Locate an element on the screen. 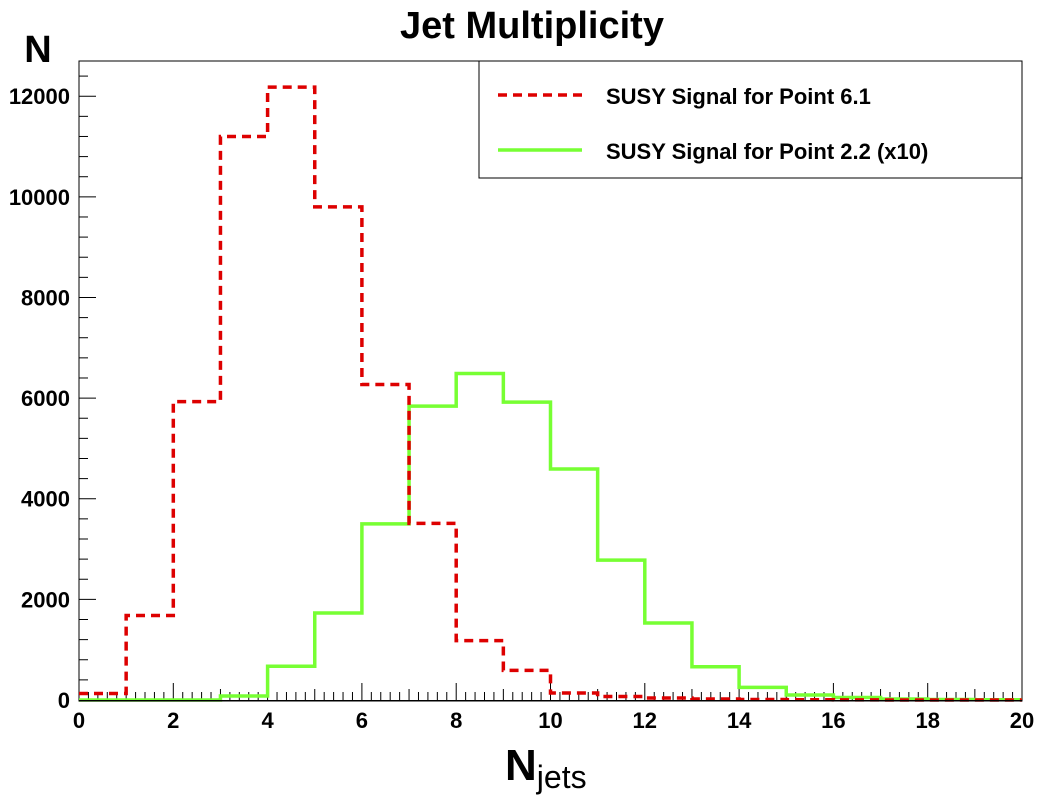 The image size is (1041, 795). y-axis-label: N is located at coordinates (37, 50).